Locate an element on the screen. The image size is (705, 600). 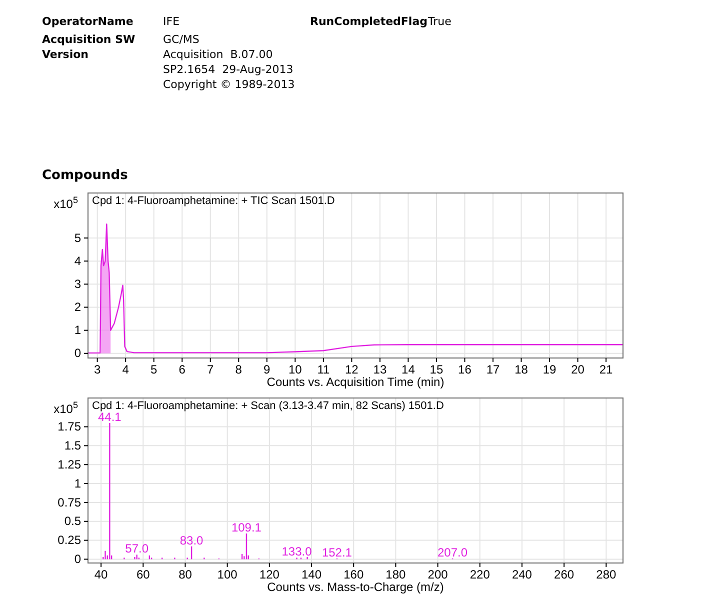
y-tick-label: 1.75 is located at coordinates (70, 427).